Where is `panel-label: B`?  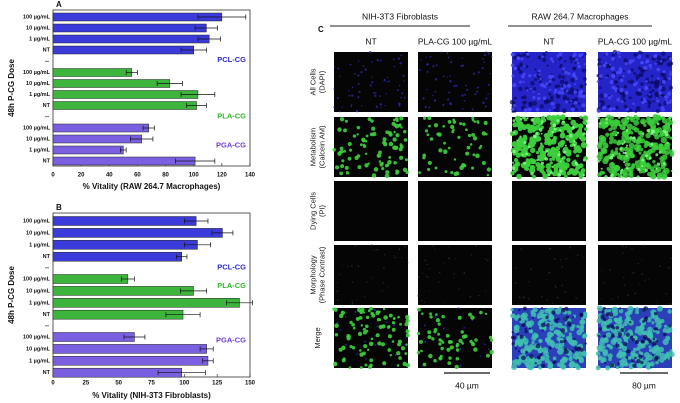
panel-label: B is located at coordinates (59, 207).